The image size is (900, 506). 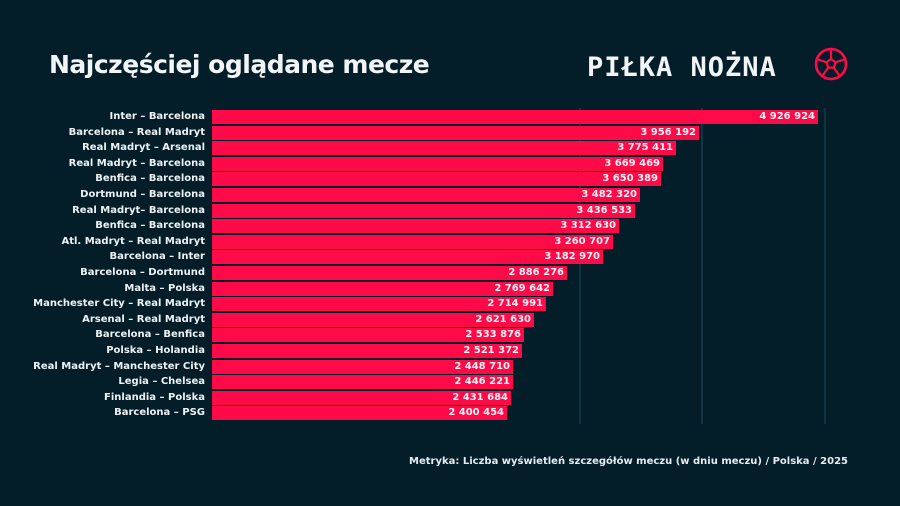 What do you see at coordinates (503, 319) in the screenshot?
I see `value-label: 2 621 630` at bounding box center [503, 319].